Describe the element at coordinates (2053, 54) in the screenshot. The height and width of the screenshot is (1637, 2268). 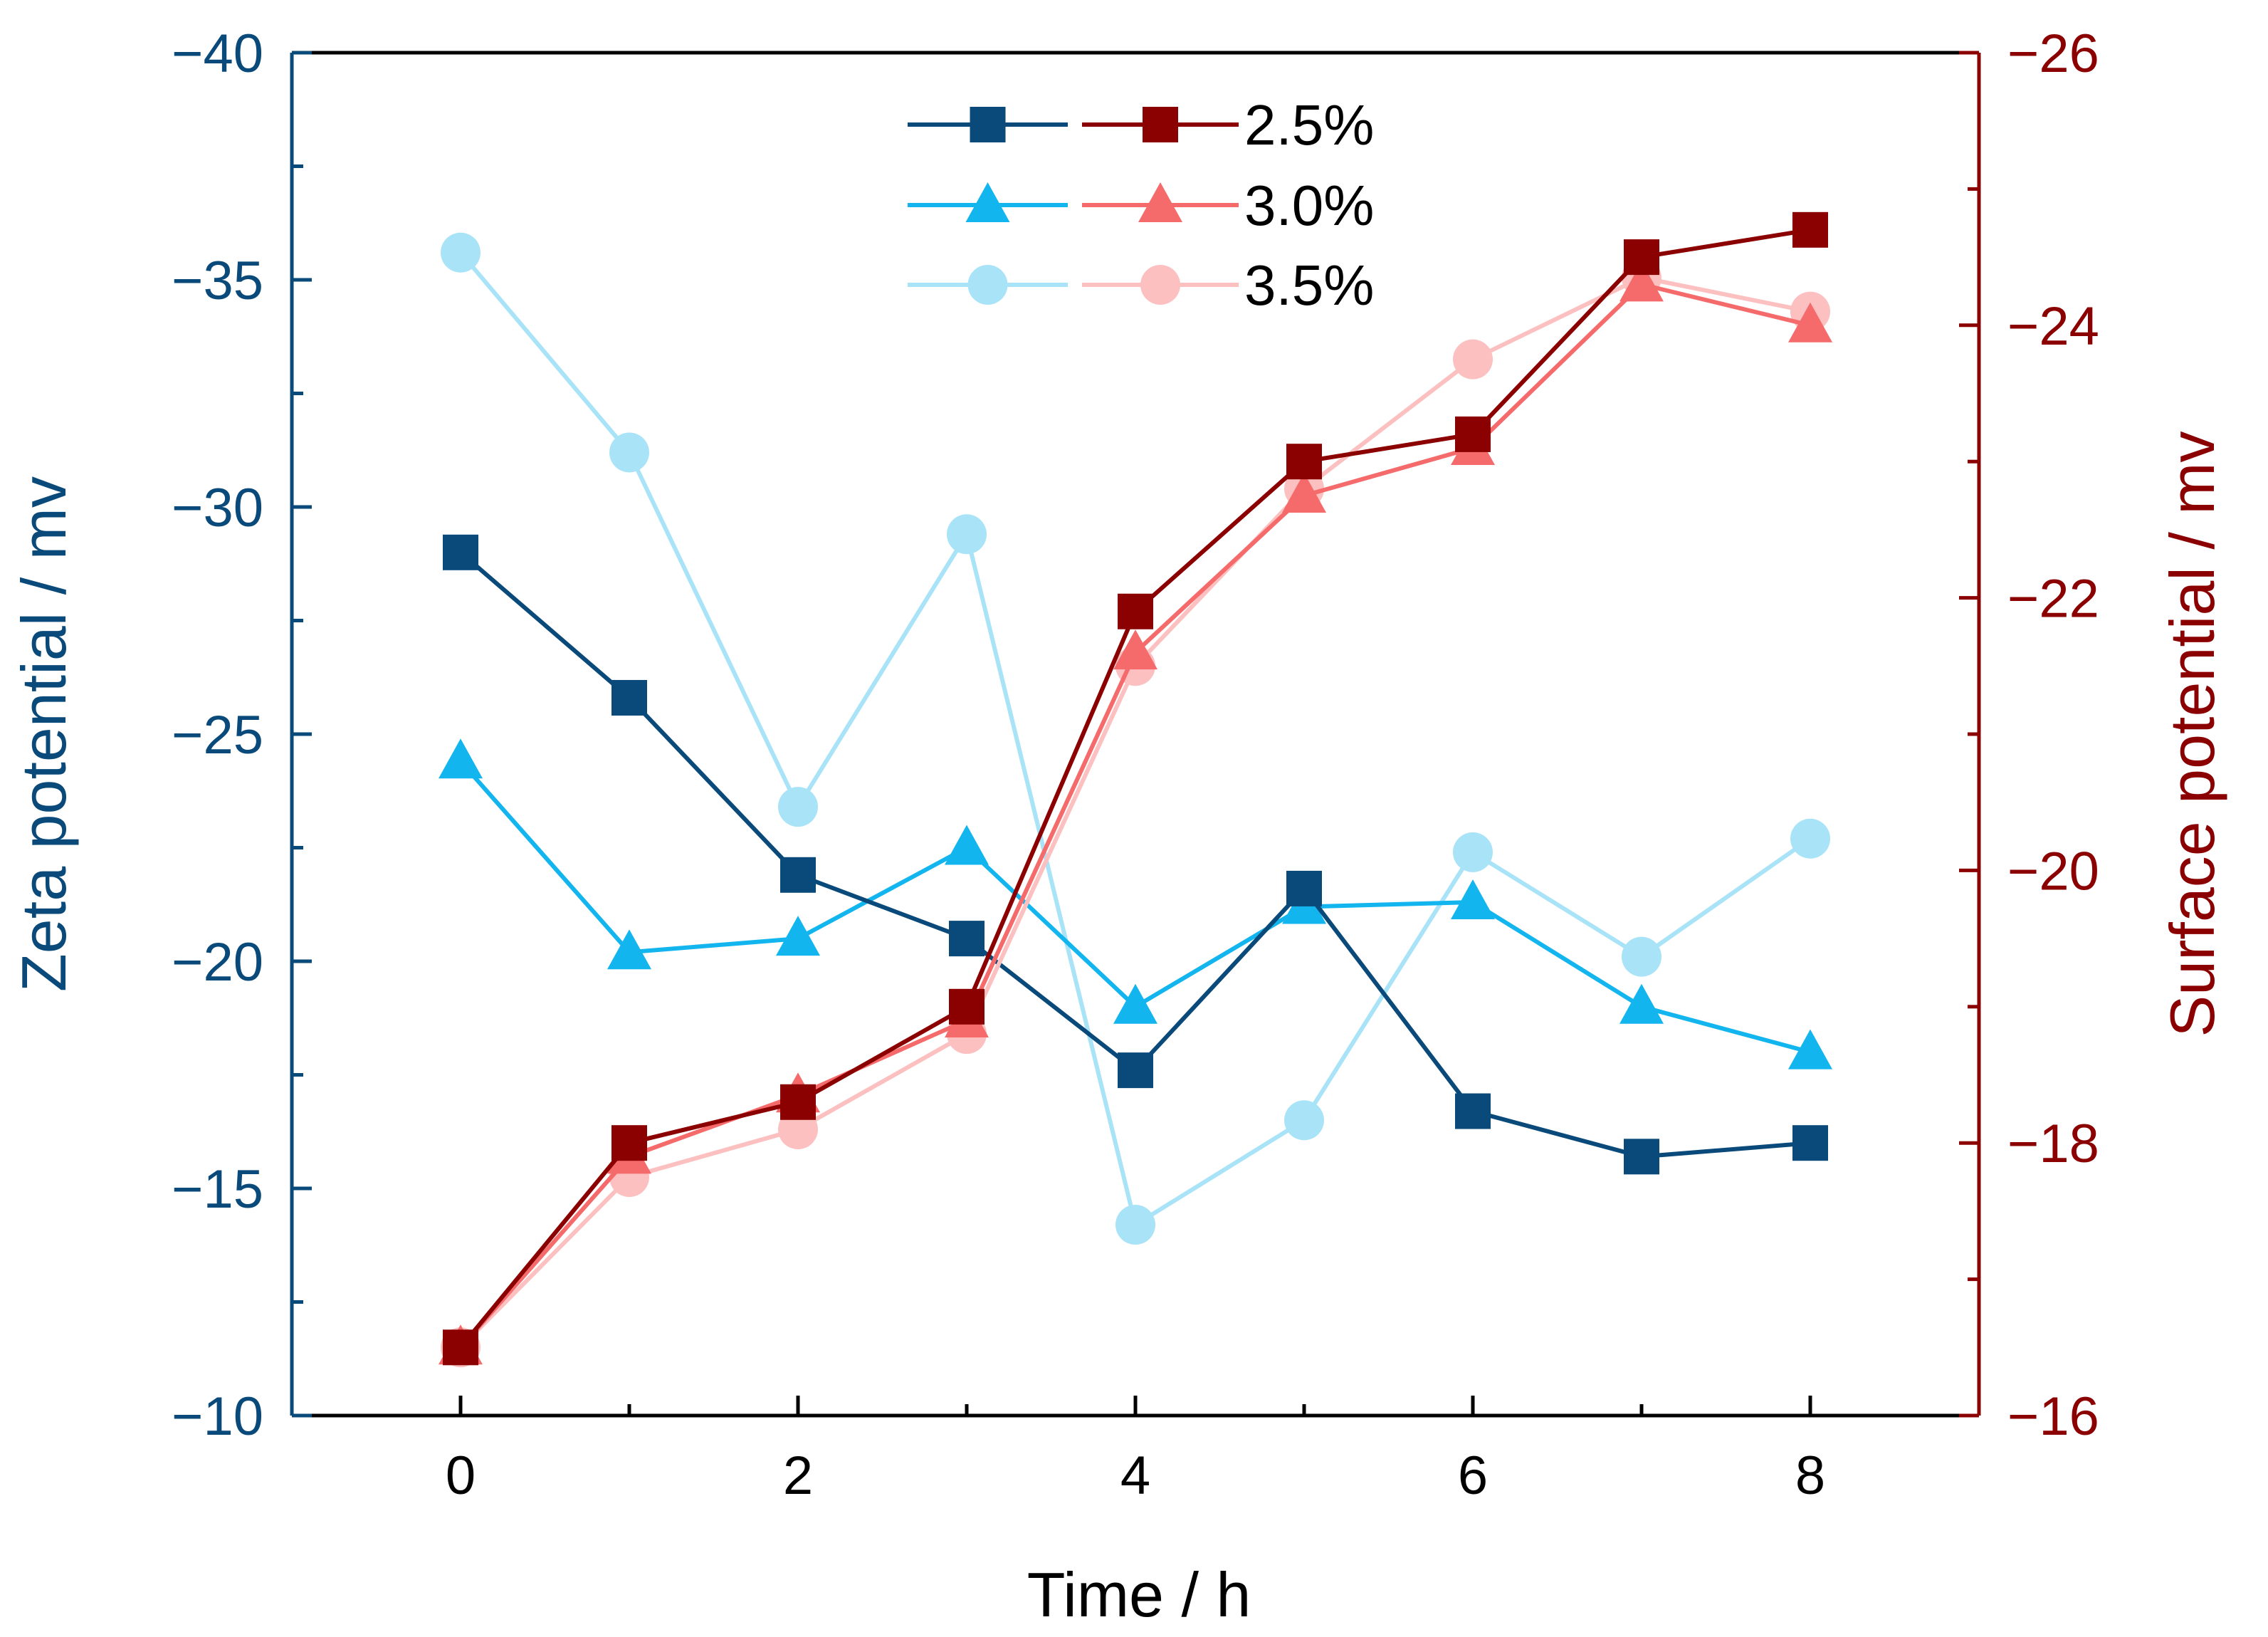
I see `right-y-tick-label: −26` at that location.